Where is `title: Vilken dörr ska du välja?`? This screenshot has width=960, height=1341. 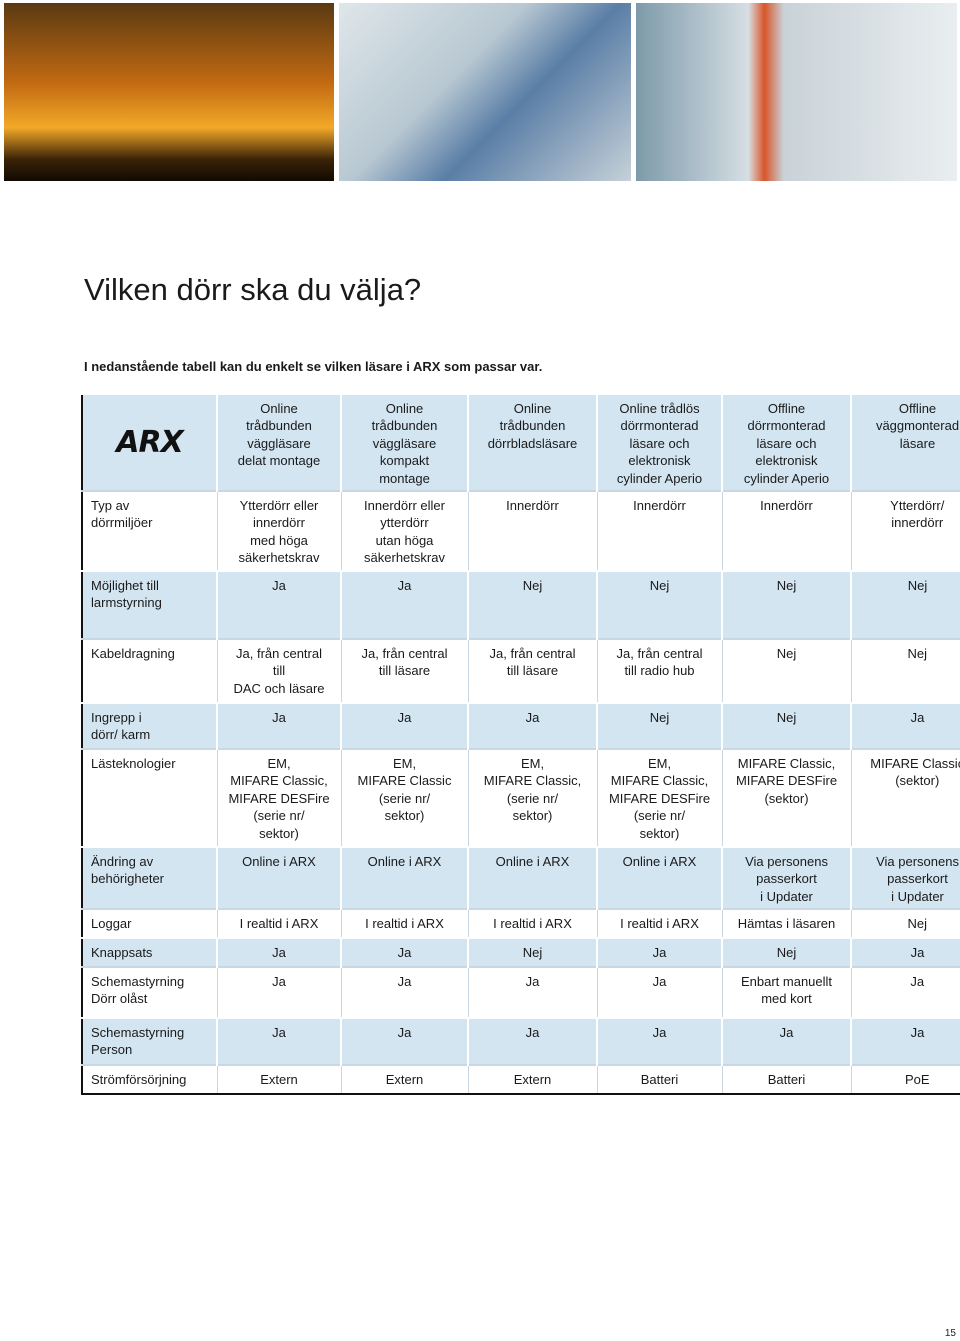 title: Vilken dörr ska du välja? is located at coordinates (253, 289).